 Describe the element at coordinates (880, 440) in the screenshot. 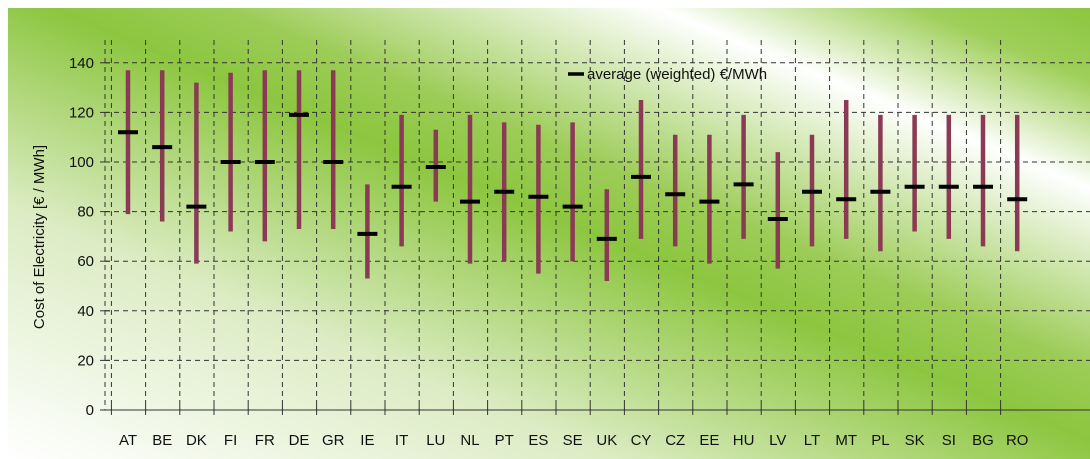

I see `x-tick-label: PL` at that location.